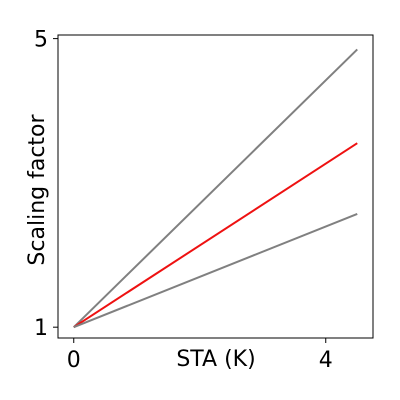 The width and height of the screenshot is (400, 400). What do you see at coordinates (215, 359) in the screenshot?
I see `x-axis-label: STA (K)` at bounding box center [215, 359].